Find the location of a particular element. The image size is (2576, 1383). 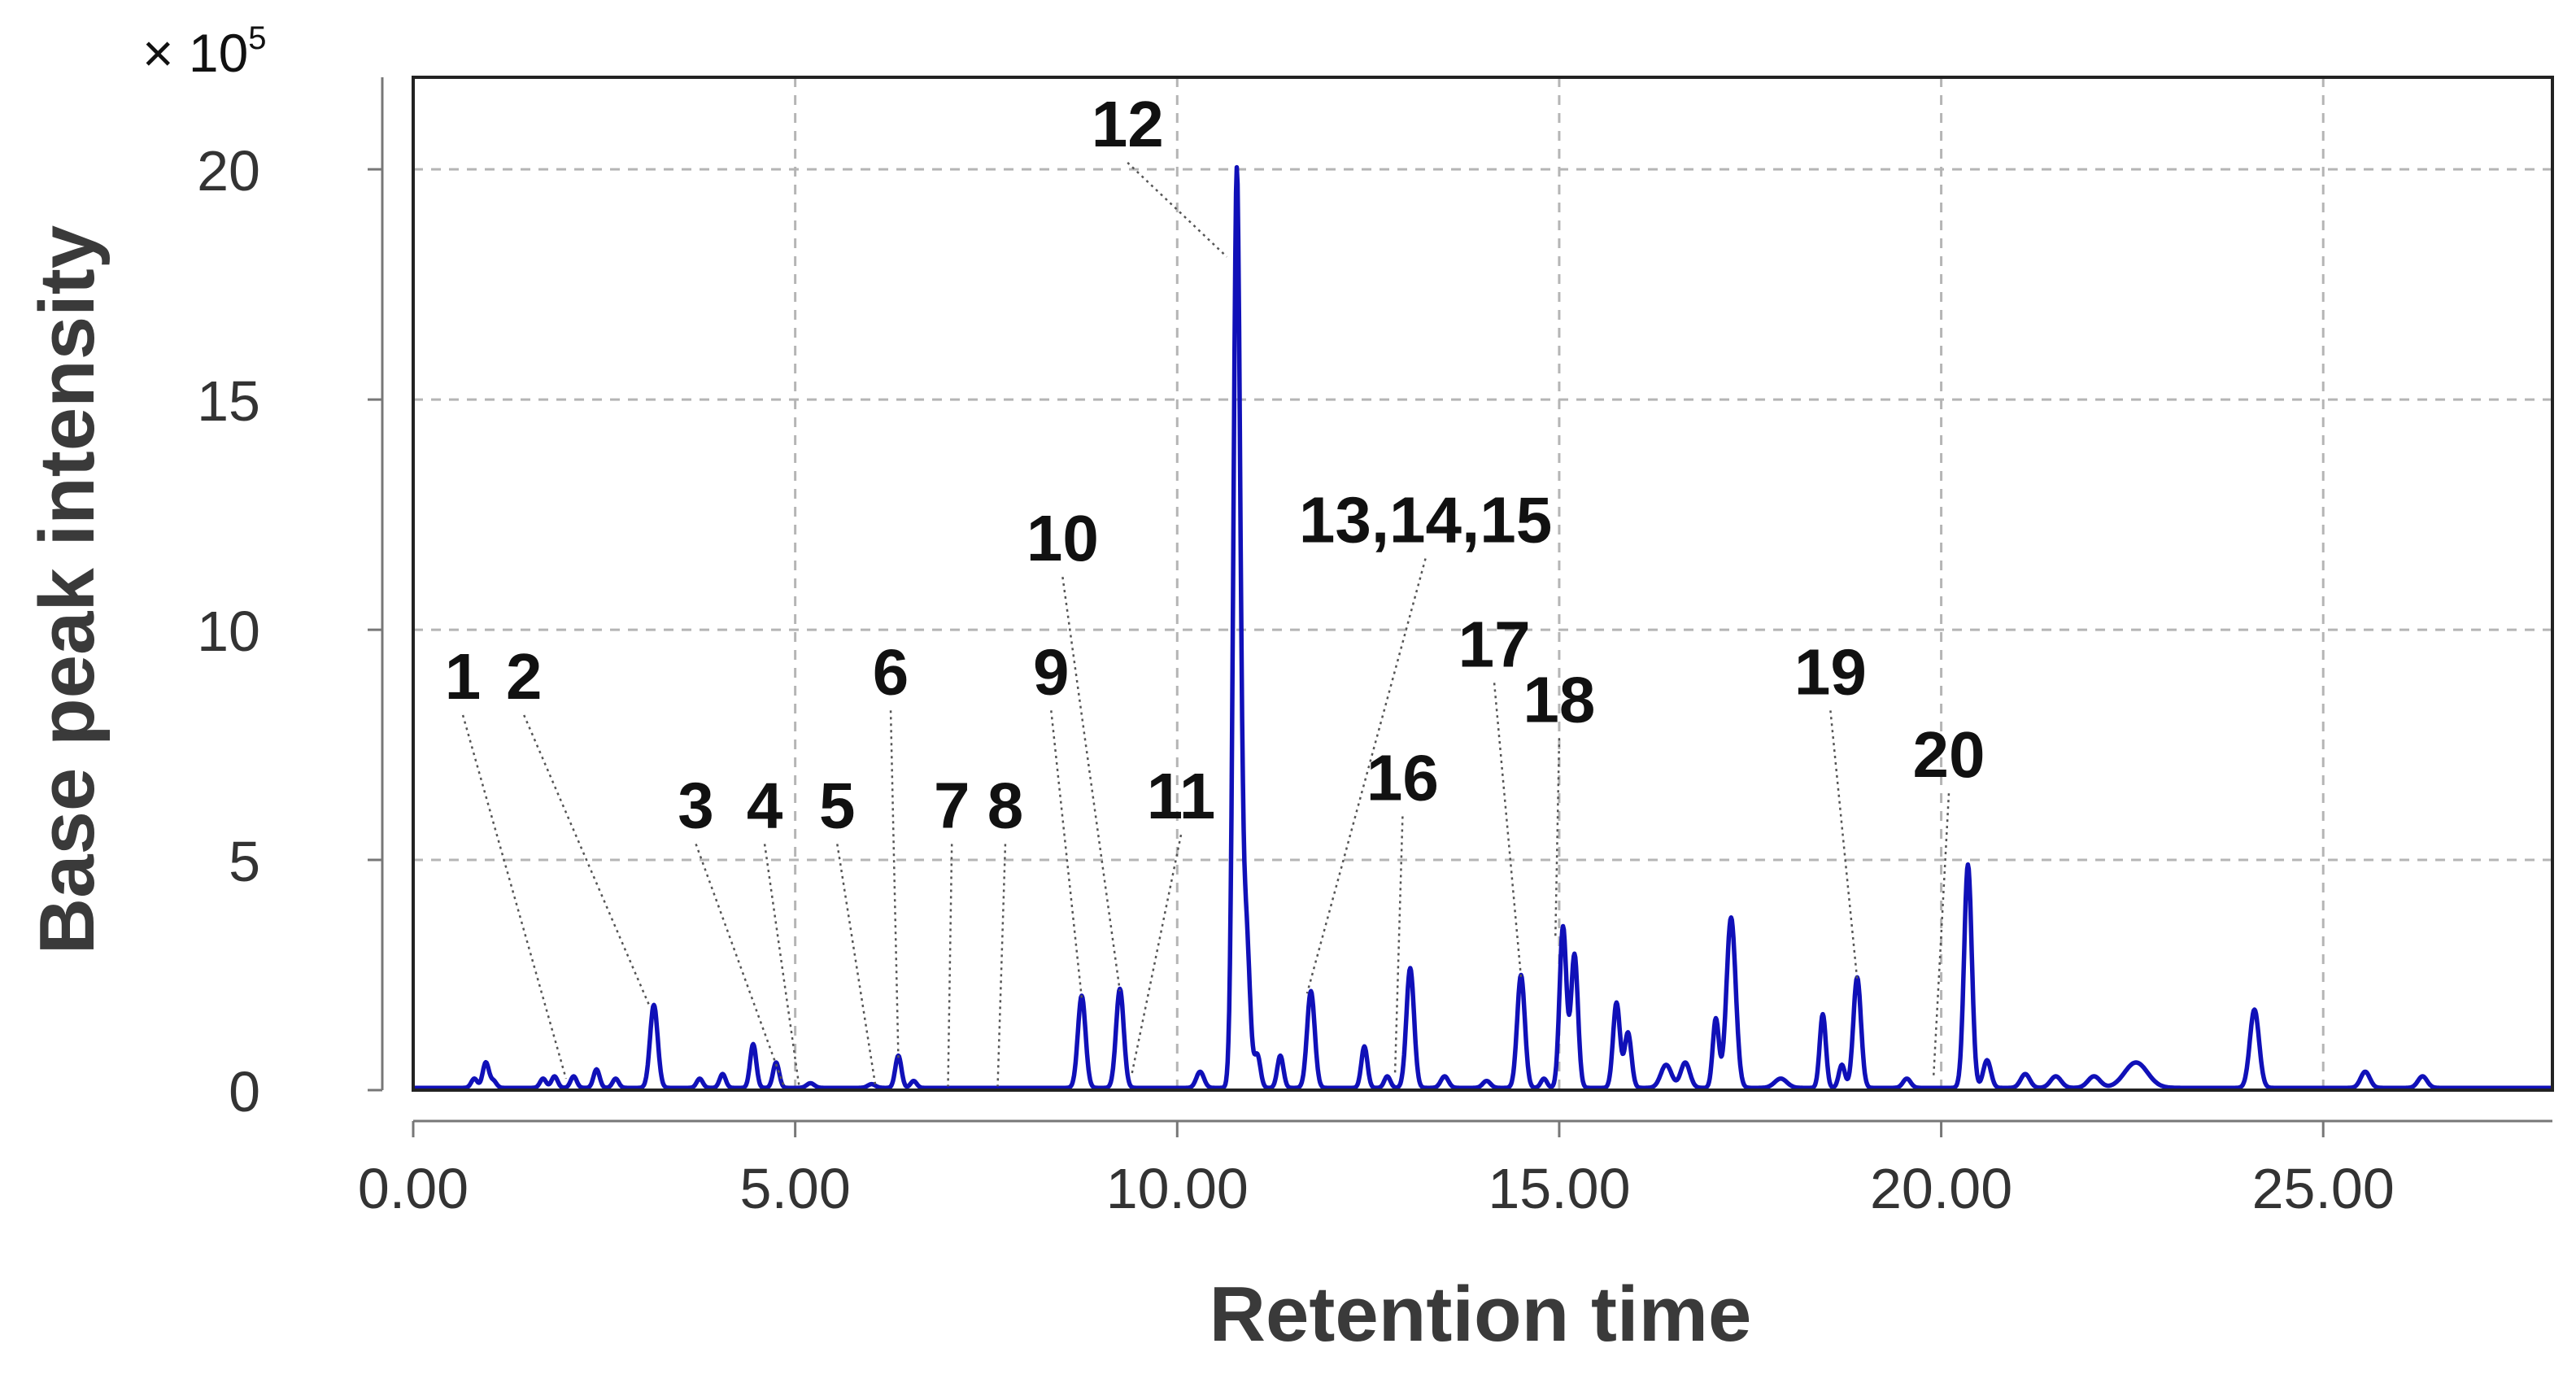

peak-label: 7 is located at coordinates (952, 805).